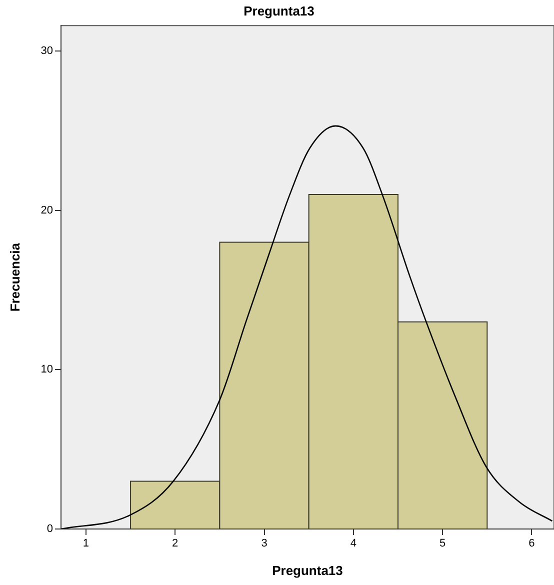  What do you see at coordinates (531, 544) in the screenshot?
I see `x-tick-label: 6` at bounding box center [531, 544].